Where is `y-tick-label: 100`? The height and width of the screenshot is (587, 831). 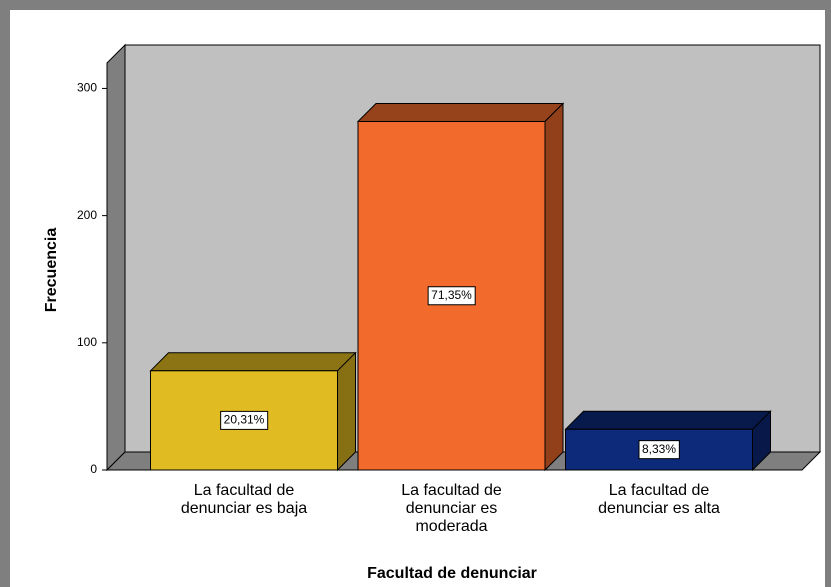 y-tick-label: 100 is located at coordinates (87, 342).